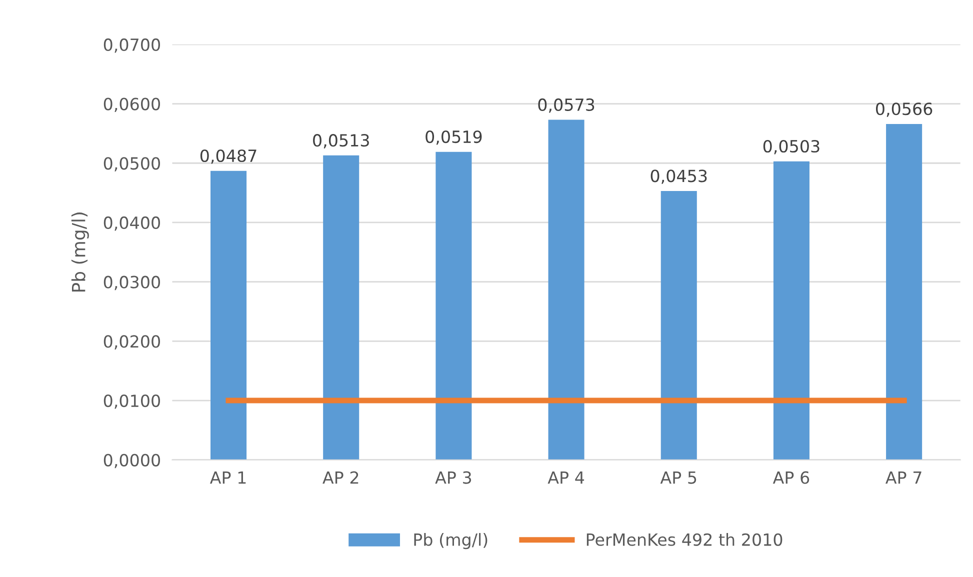 This screenshot has width=973, height=577. I want to click on y-tick-label: 0,0600, so click(132, 105).